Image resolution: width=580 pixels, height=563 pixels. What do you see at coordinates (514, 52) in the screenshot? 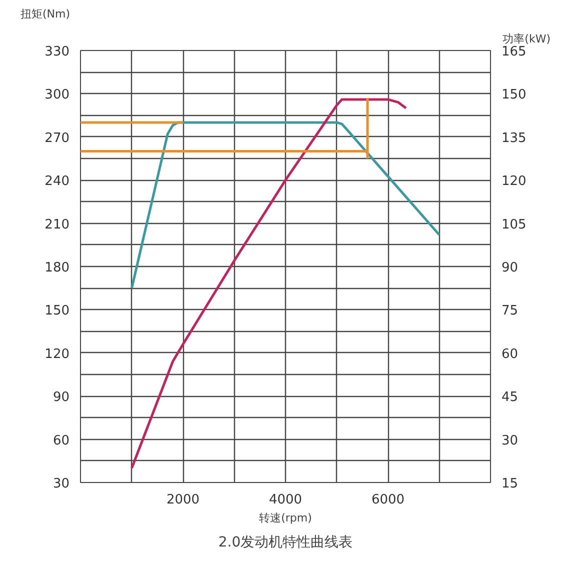
I see `y2-tick-label: 165` at bounding box center [514, 52].